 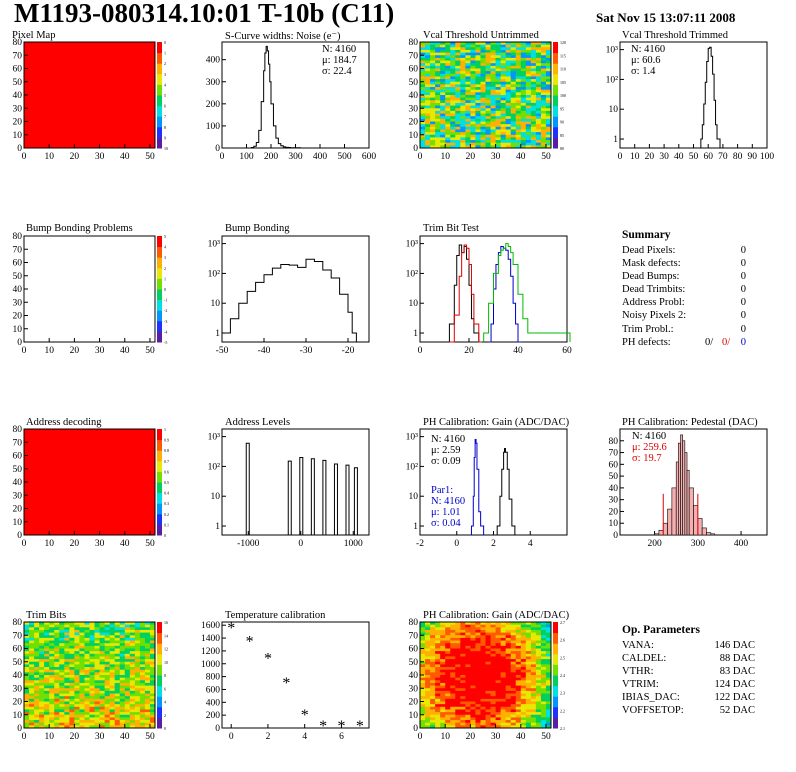 What do you see at coordinates (320, 157) in the screenshot?
I see `x-tick-label: 400` at bounding box center [320, 157].